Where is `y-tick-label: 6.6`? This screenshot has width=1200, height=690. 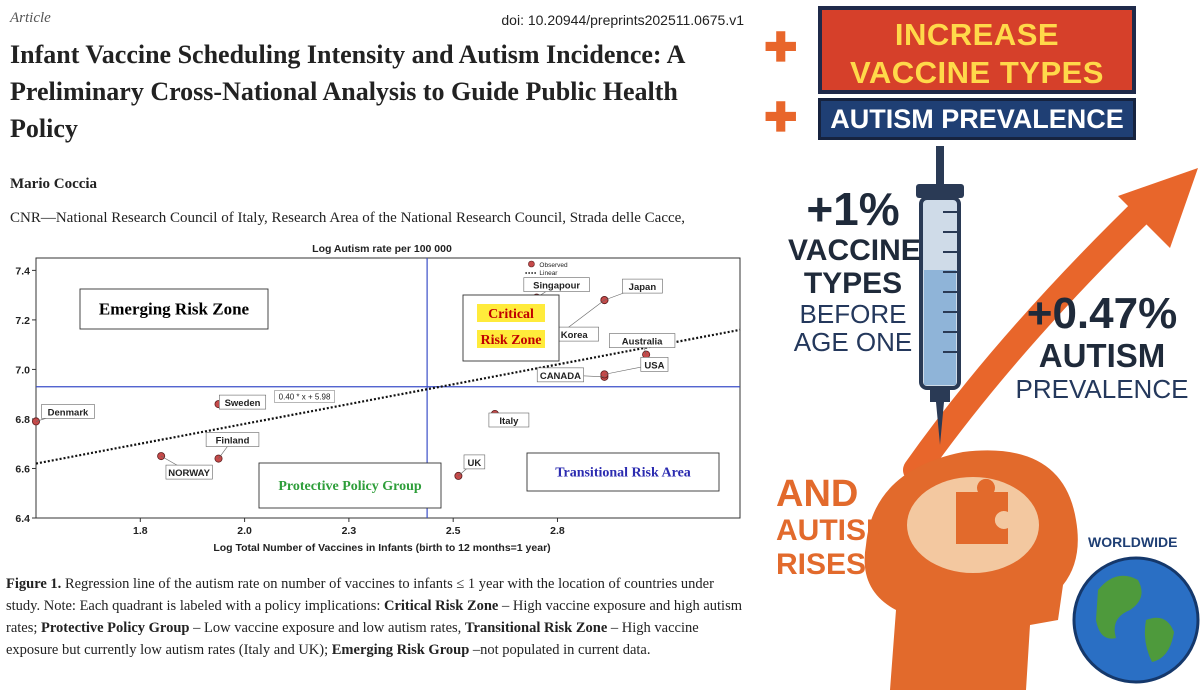 y-tick-label: 6.6 is located at coordinates (22, 469).